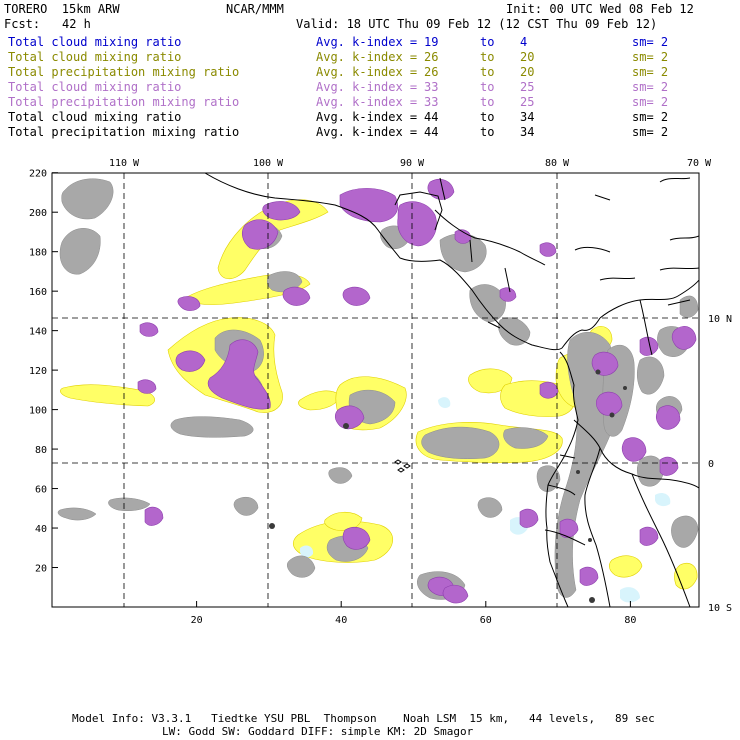  What do you see at coordinates (41, 450) in the screenshot?
I see `y-tick-label: 80` at bounding box center [41, 450].